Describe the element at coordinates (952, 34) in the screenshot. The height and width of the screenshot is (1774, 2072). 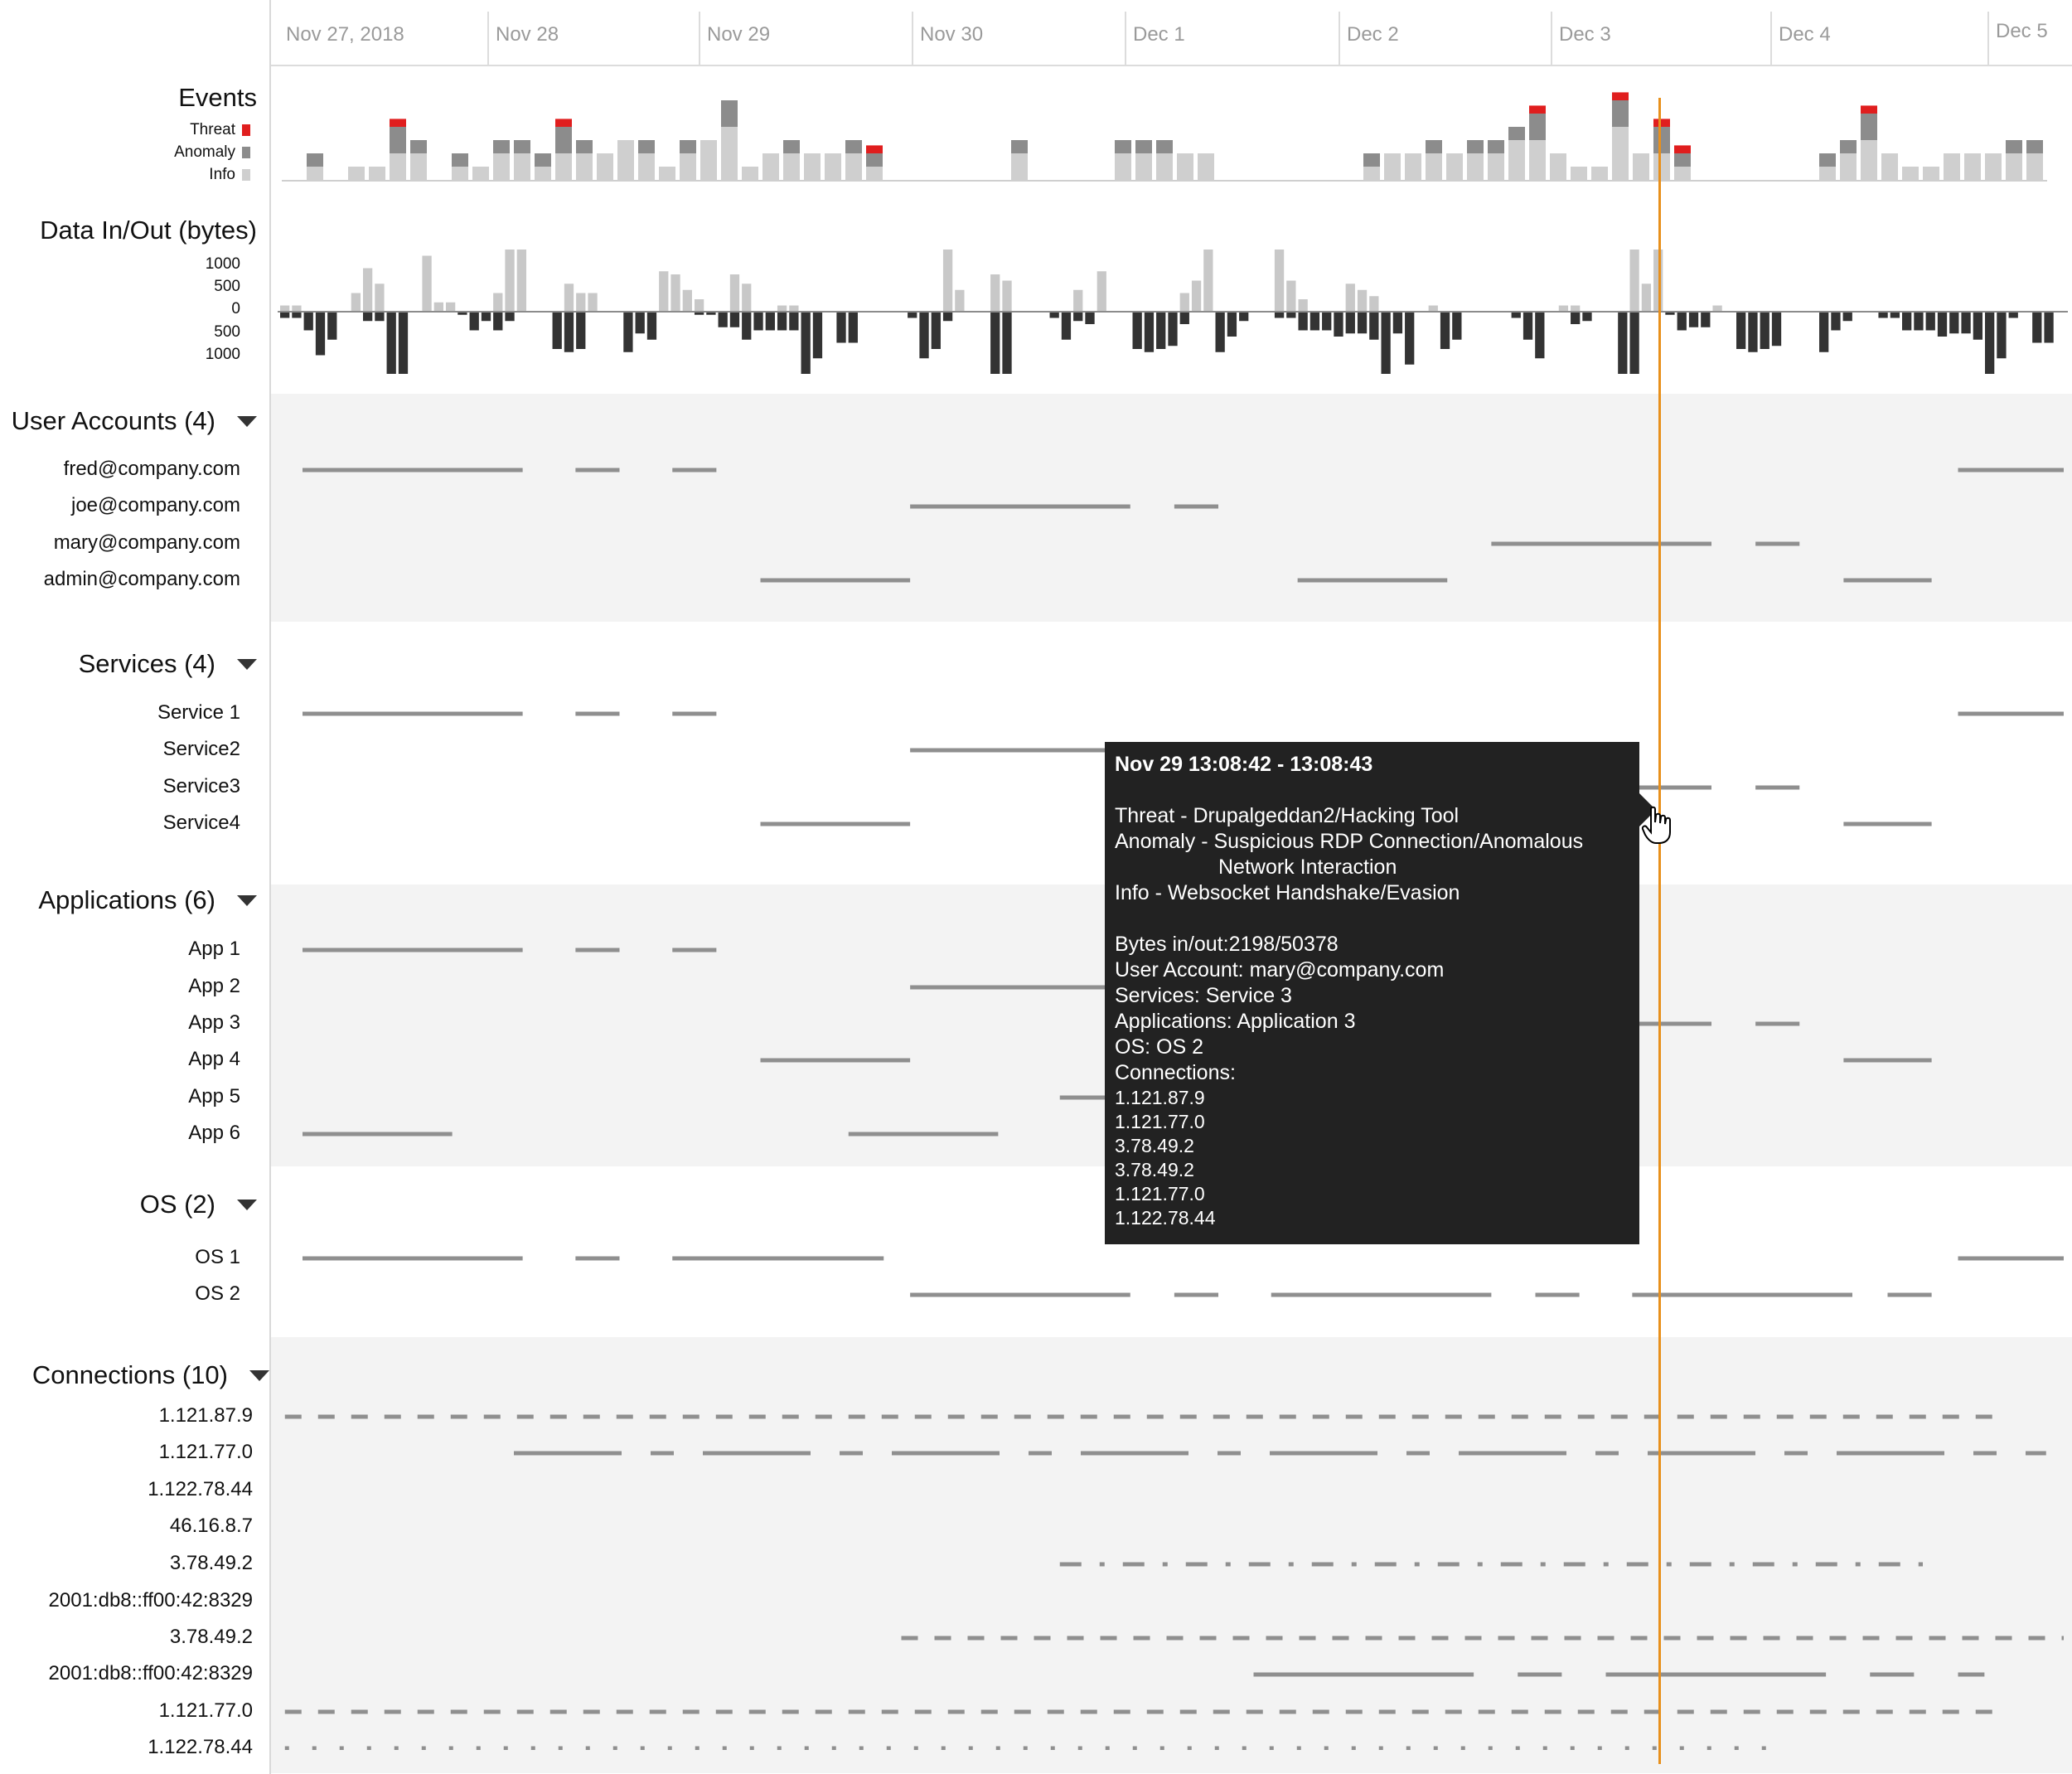
I see `tick-label: Nov 30` at that location.